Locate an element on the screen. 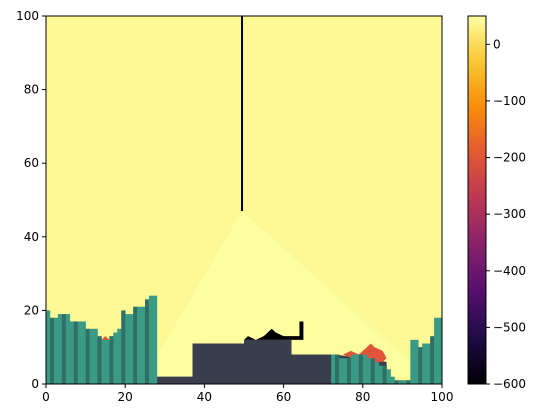  y-tick-label-0: 0 is located at coordinates (35, 384).